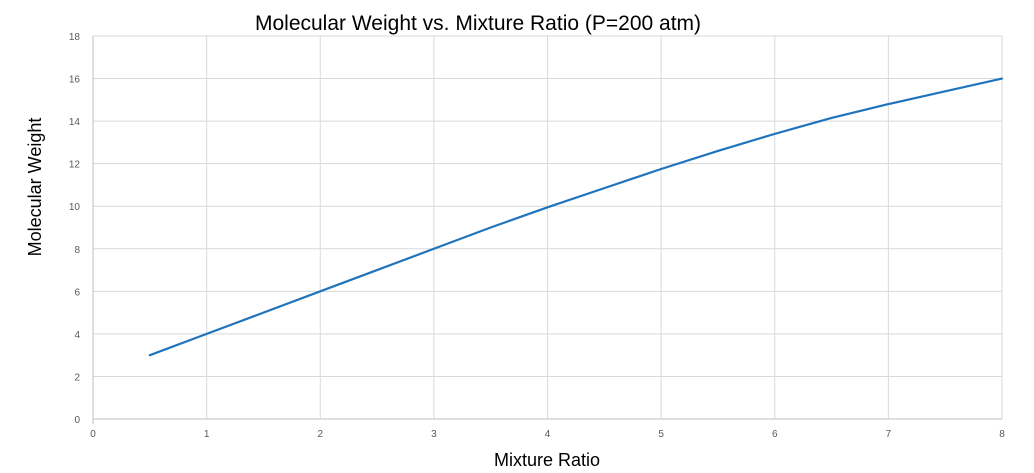  Describe the element at coordinates (207, 434) in the screenshot. I see `x-tick-label: 1` at that location.